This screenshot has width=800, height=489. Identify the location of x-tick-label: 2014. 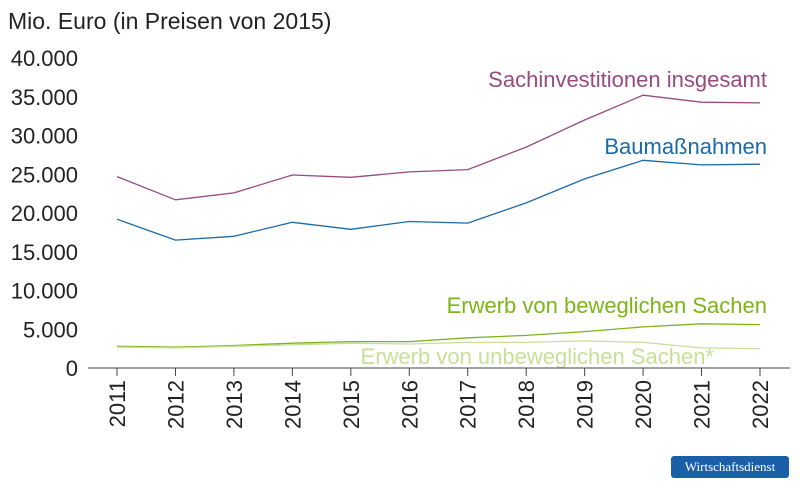
(292, 404).